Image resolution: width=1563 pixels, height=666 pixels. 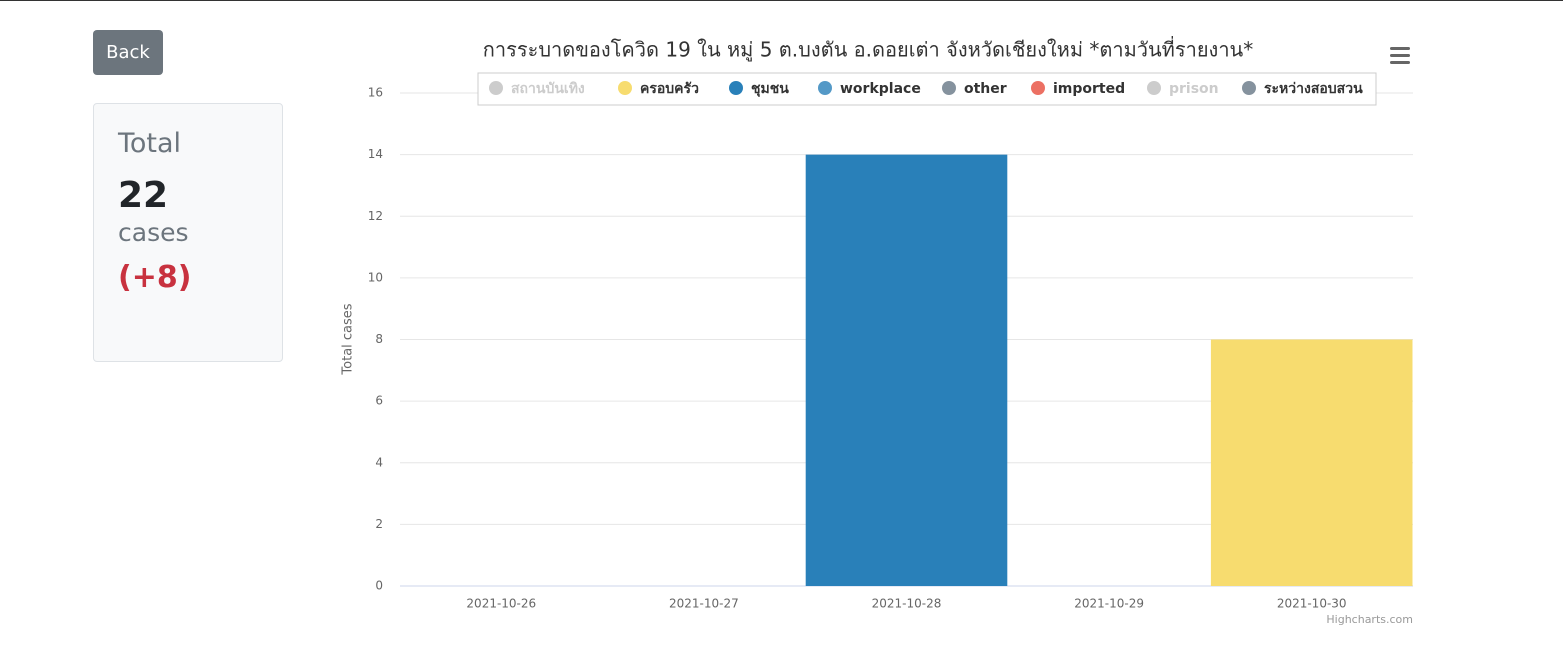 What do you see at coordinates (155, 277) in the screenshot?
I see `summary-change: (+8)` at bounding box center [155, 277].